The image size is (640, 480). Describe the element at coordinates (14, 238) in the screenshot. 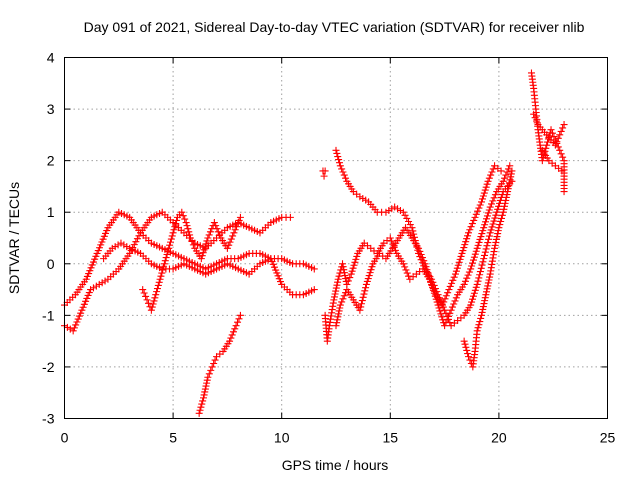

I see `y-axis-label: SDTVAR / TECUs` at that location.